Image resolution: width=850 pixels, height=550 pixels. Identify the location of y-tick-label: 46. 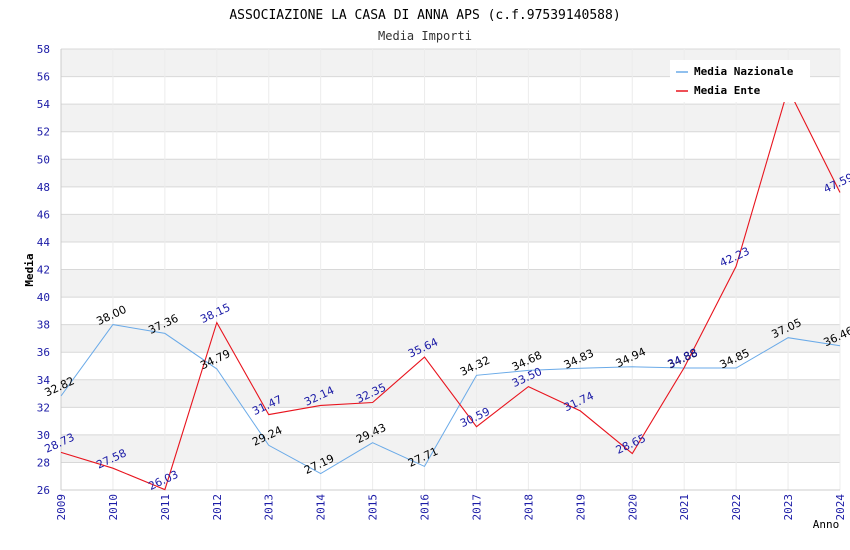
(43, 214).